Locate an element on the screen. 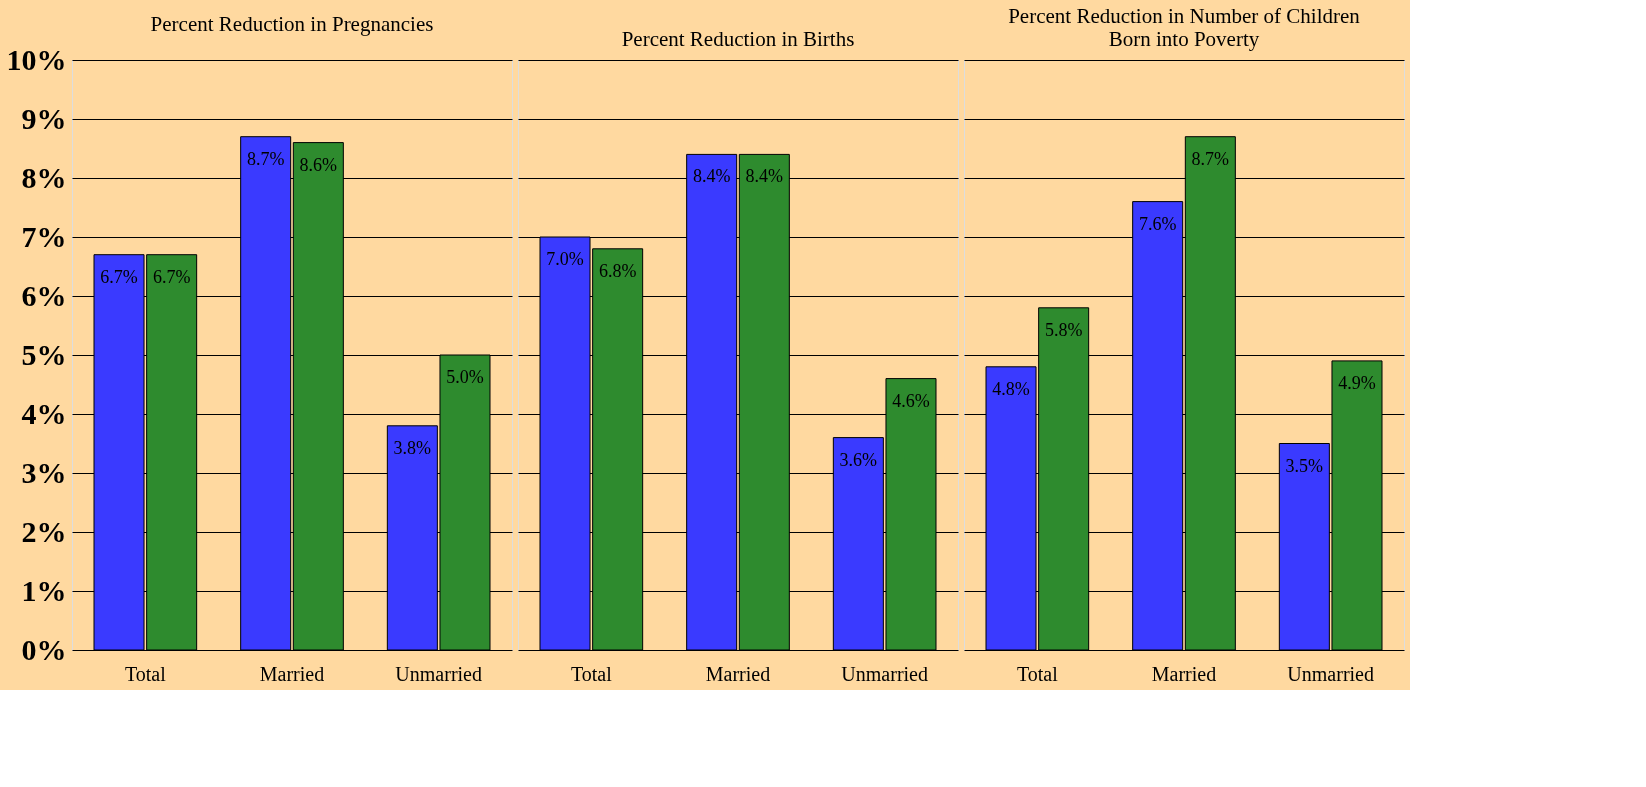 This screenshot has height=787, width=1646. data-label: 8.6% is located at coordinates (318, 164).